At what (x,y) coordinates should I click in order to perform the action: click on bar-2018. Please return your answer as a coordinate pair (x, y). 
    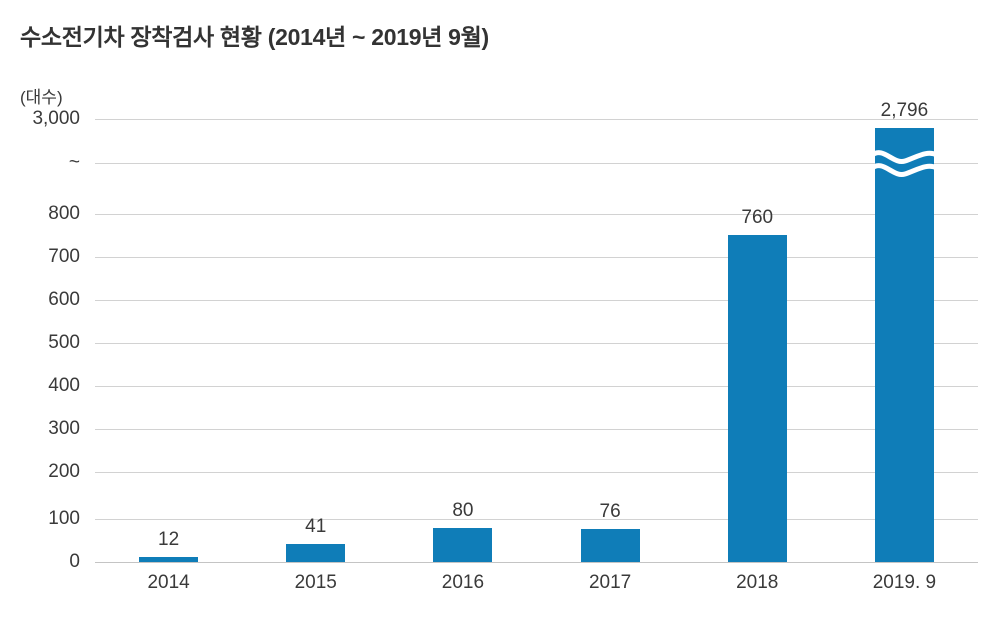
    Looking at the image, I should click on (757, 398).